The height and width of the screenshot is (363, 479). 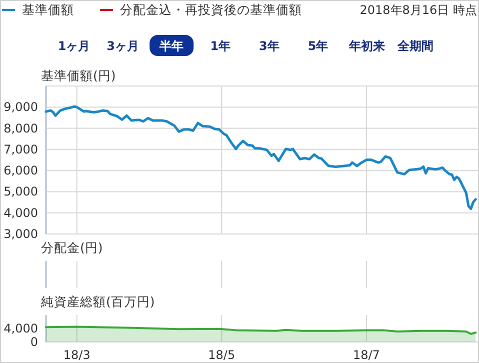 What do you see at coordinates (34, 342) in the screenshot?
I see `y-tick-label: 0` at bounding box center [34, 342].